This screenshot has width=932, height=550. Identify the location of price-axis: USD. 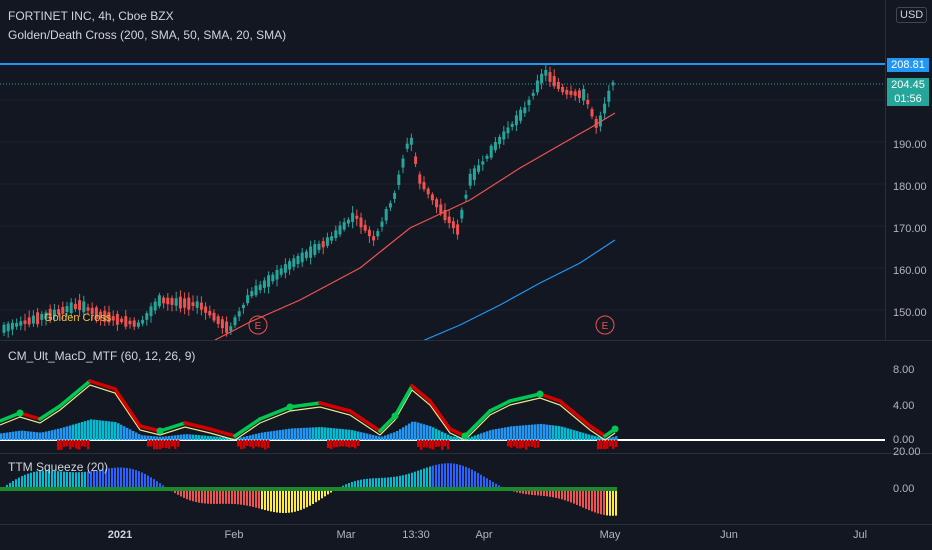
(908, 170).